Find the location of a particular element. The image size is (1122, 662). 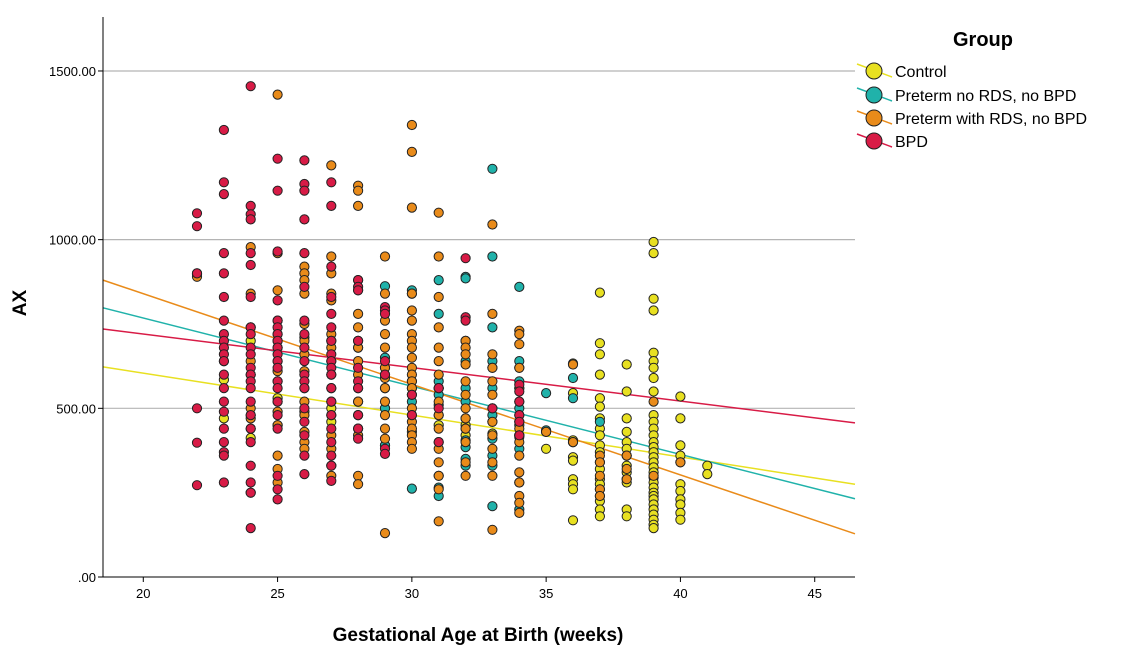

legend-marker is located at coordinates (874, 141).